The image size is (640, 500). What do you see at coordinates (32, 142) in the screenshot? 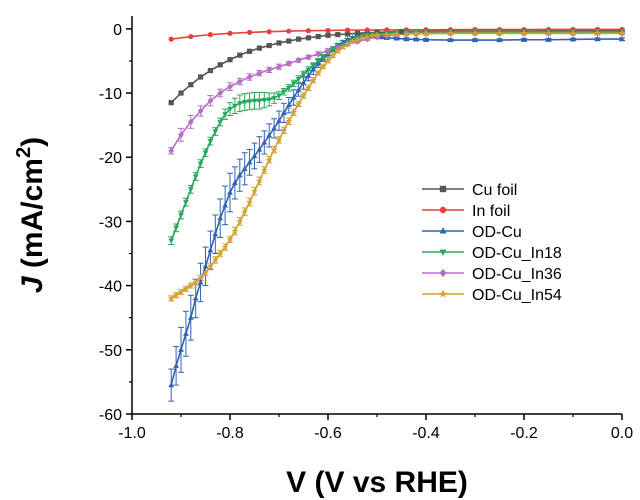
I see `y-axis-unit-close: )` at bounding box center [32, 142].